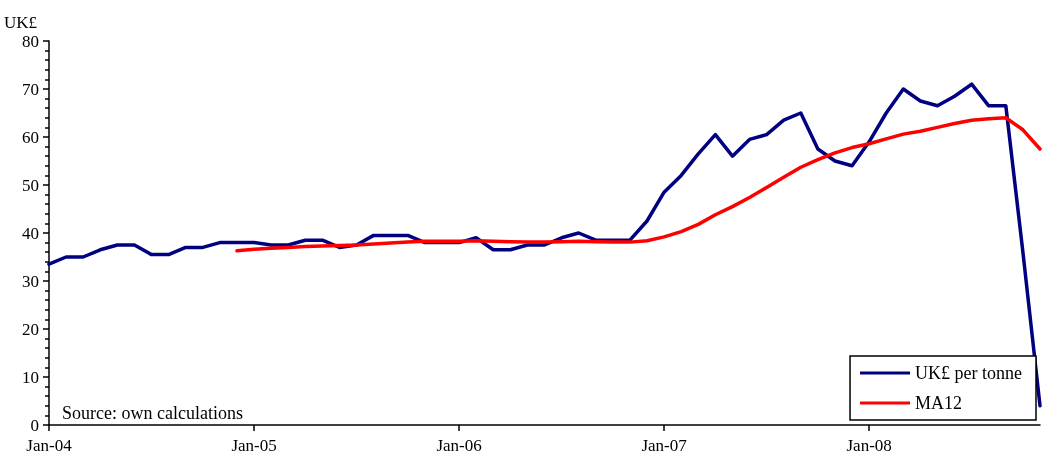 Image resolution: width=1044 pixels, height=468 pixels. I want to click on y-tick-label: 80, so click(30, 41).